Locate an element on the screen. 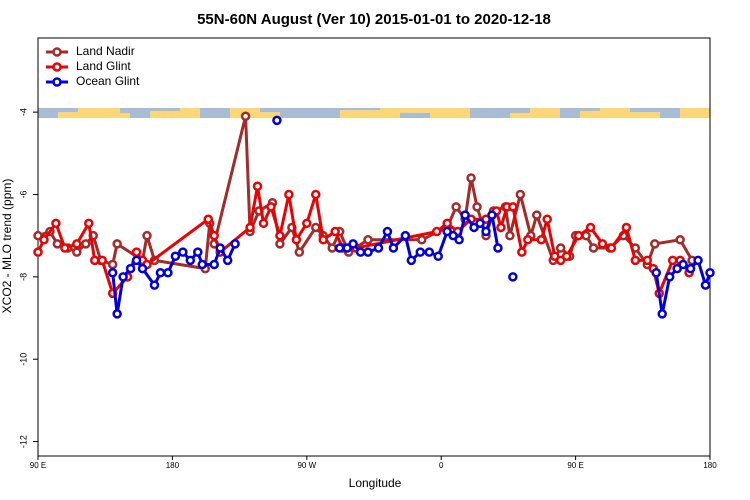  y-tick-label: -8 is located at coordinates (23, 277).